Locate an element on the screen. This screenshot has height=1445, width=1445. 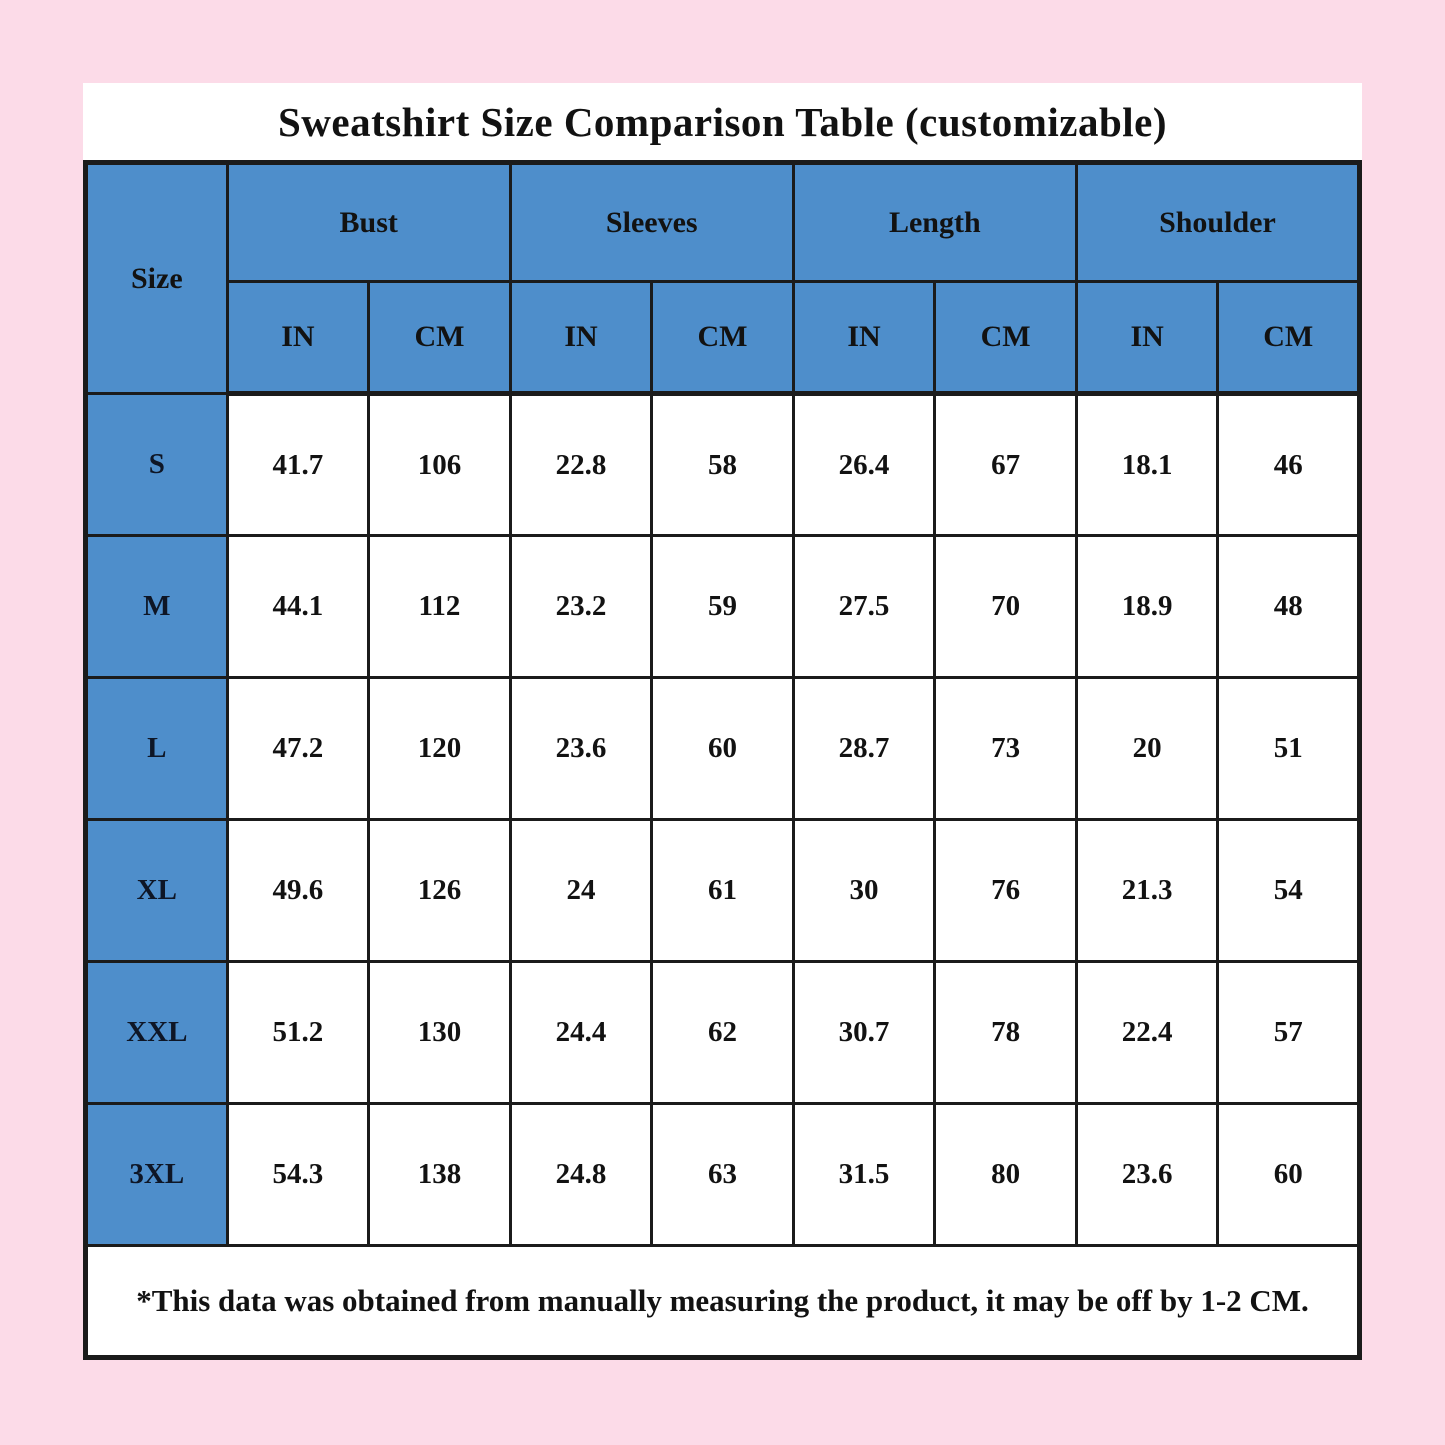
value-cell: 138 is located at coordinates (439, 1174).